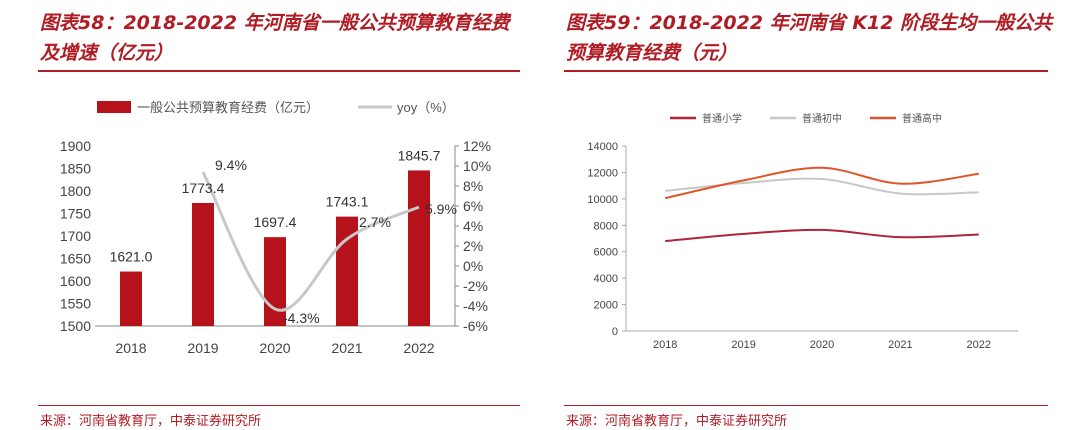 The height and width of the screenshot is (430, 1080). What do you see at coordinates (602, 173) in the screenshot?
I see `y-tick-label: 12000` at bounding box center [602, 173].